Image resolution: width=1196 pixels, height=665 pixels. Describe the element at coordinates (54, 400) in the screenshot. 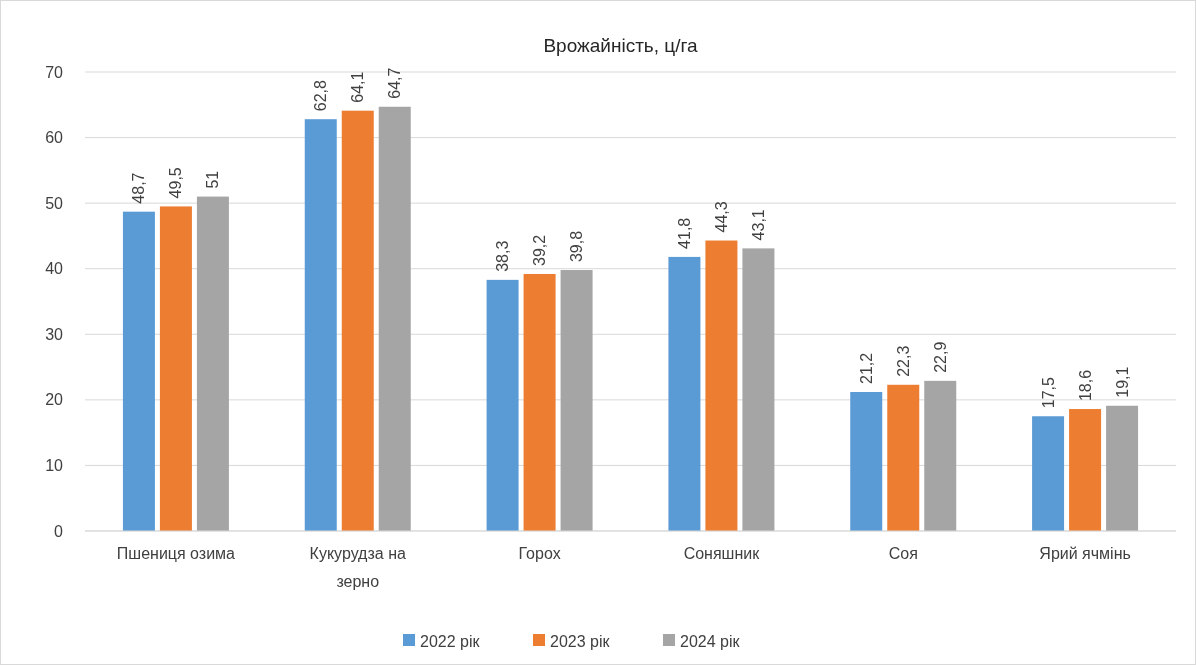

I see `y-tick-label: 20` at that location.